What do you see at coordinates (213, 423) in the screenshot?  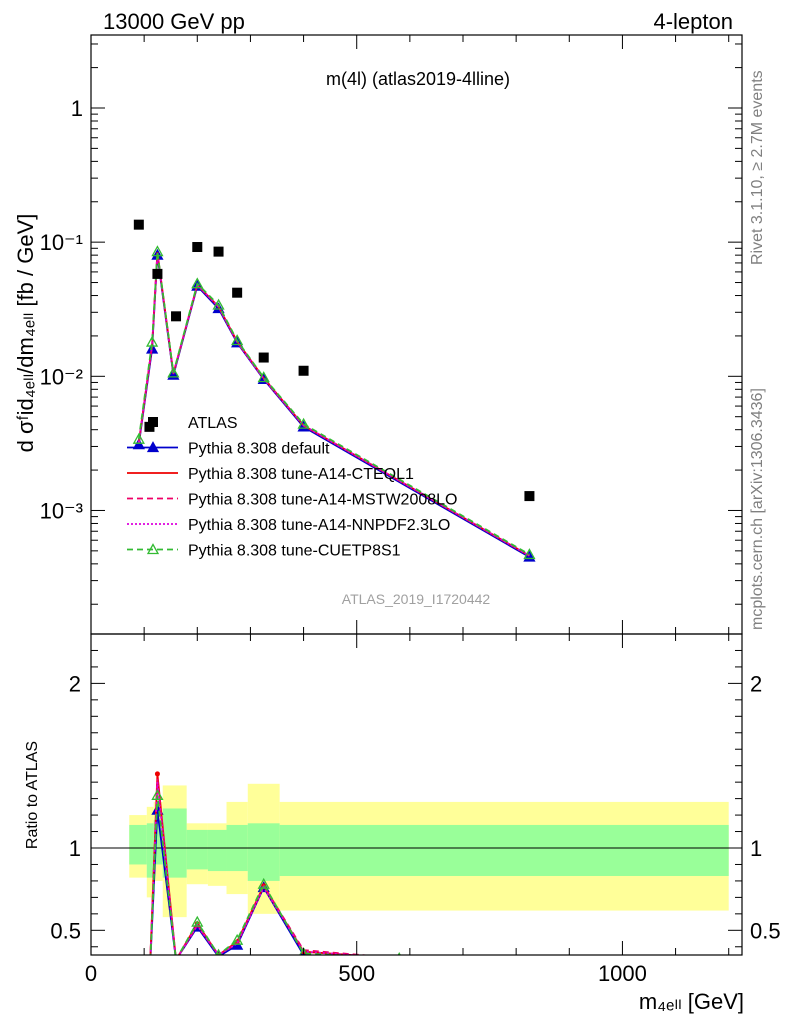 I see `legend-entry: ATLAS` at bounding box center [213, 423].